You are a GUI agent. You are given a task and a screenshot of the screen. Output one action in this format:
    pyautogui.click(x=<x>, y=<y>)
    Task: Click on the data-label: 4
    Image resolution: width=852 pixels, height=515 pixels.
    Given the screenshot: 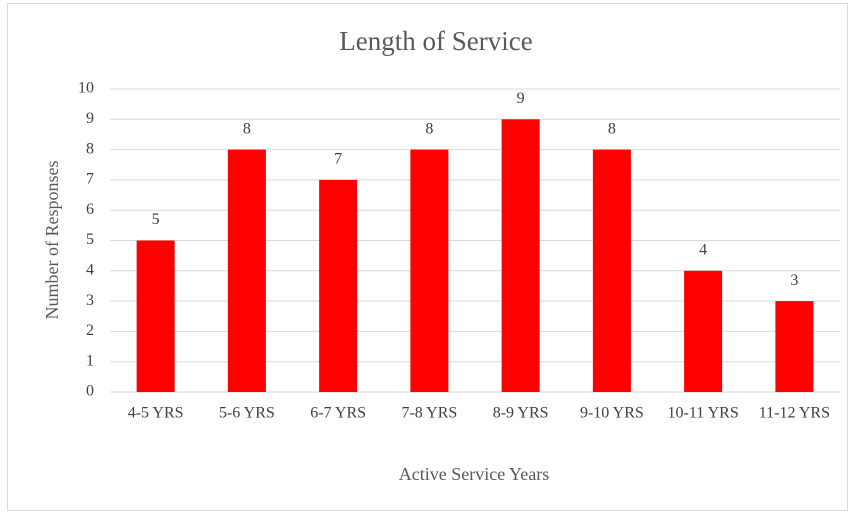 What is the action you would take?
    pyautogui.click(x=703, y=249)
    